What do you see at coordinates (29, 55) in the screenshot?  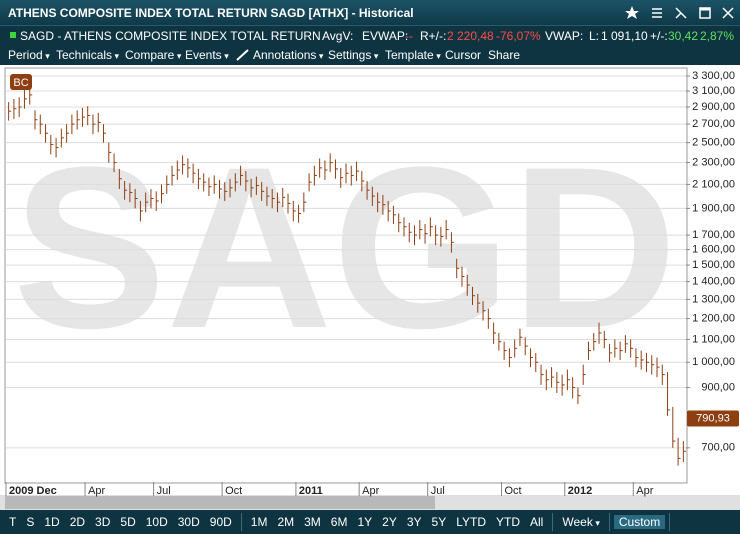 I see `menu-item: Period` at bounding box center [29, 55].